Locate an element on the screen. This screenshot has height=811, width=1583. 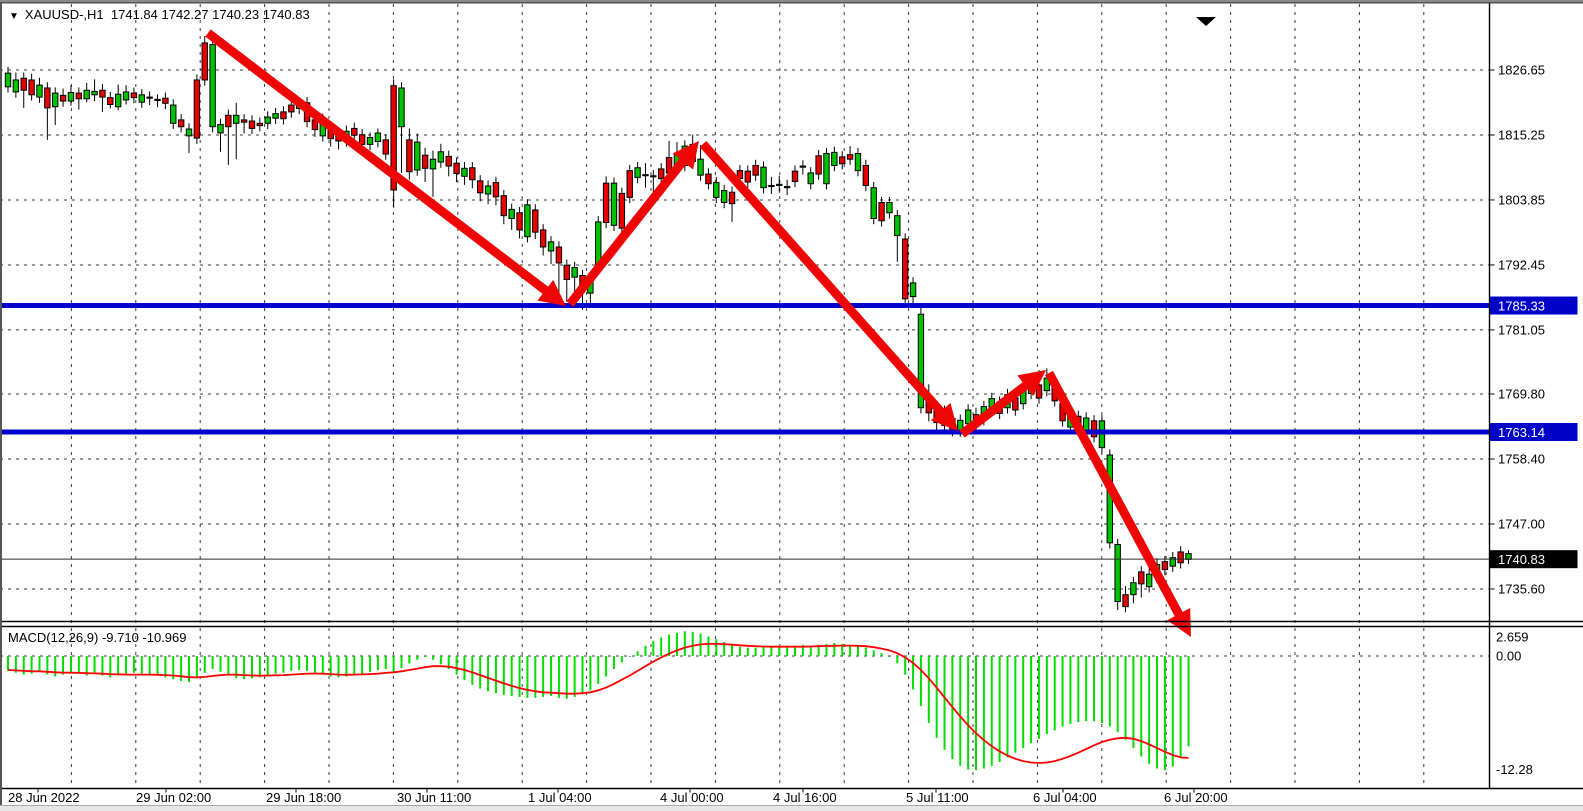
time-axis-area is located at coordinates (791, 797).